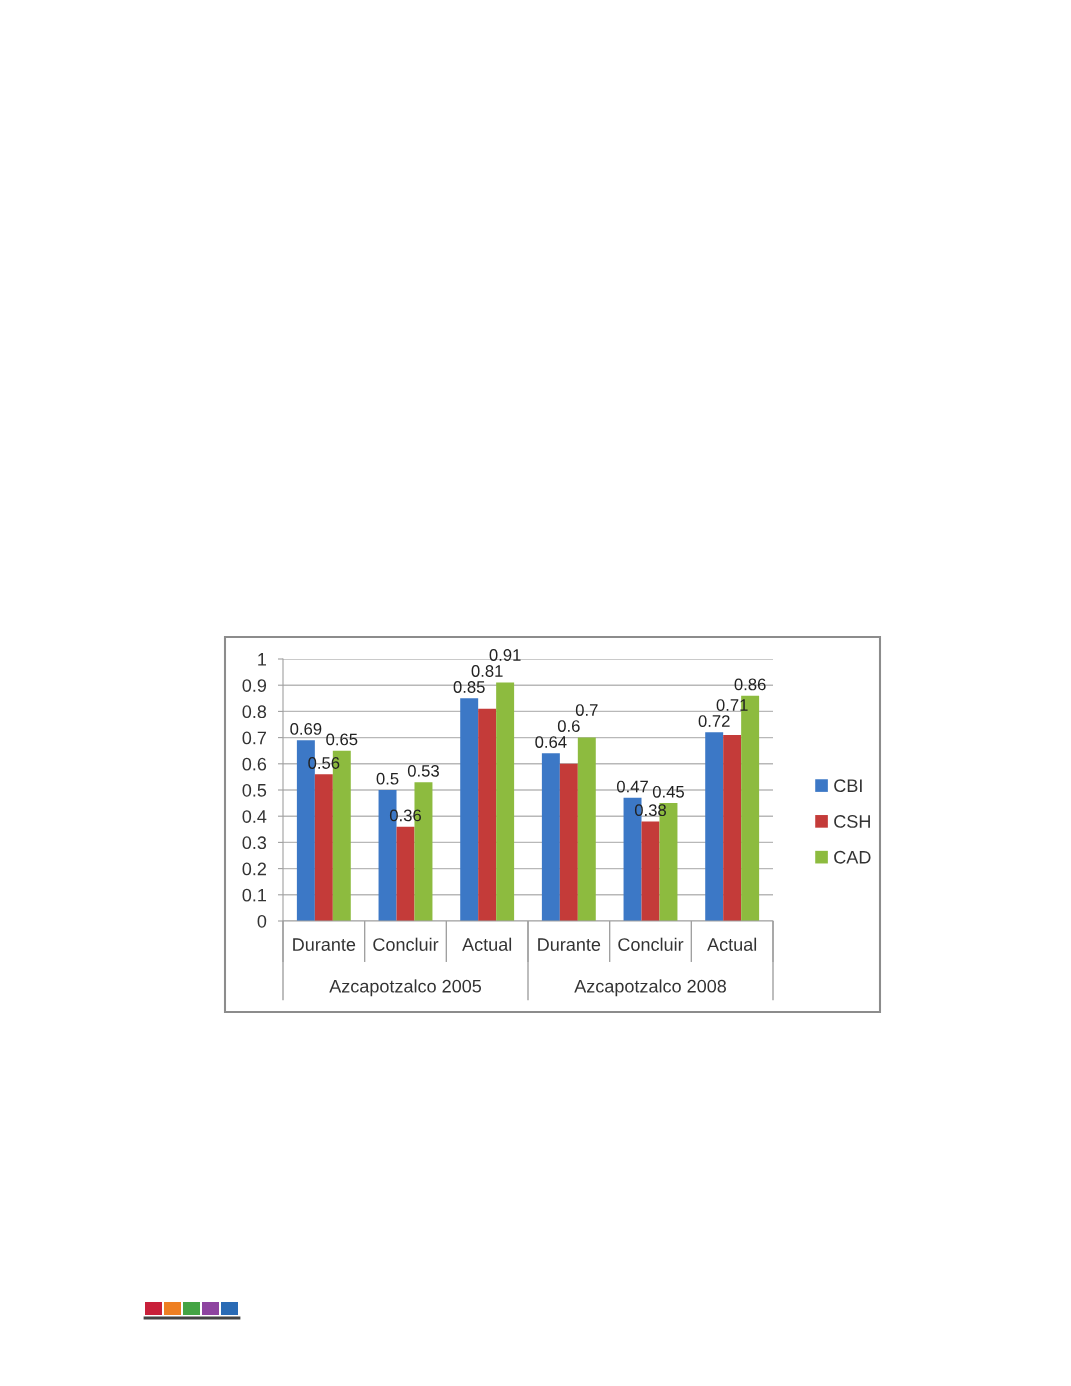  Describe the element at coordinates (423, 770) in the screenshot. I see `data-label: 0.53` at that location.